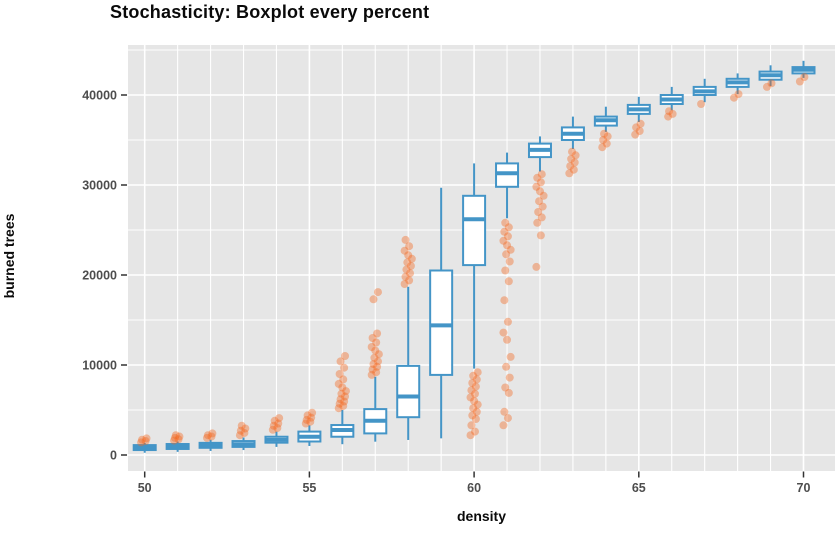 Image resolution: width=835 pixels, height=537 pixels. Describe the element at coordinates (270, 12) in the screenshot. I see `chart-title: Stochasticity: Boxplot every percent` at that location.